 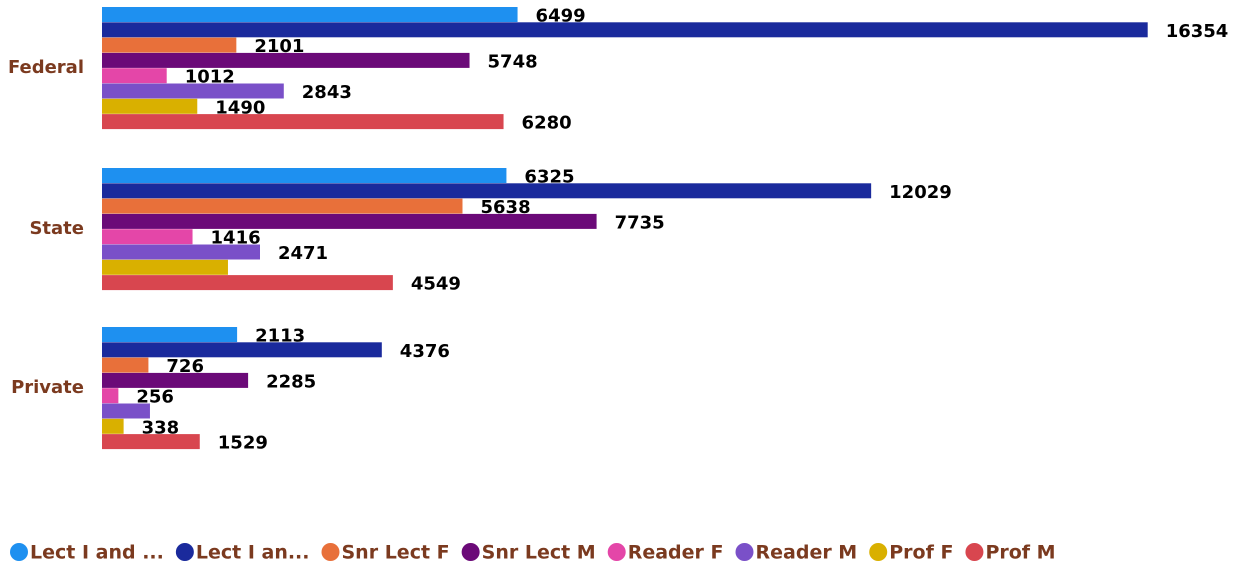 I want to click on data-label: 726, so click(x=185, y=366).